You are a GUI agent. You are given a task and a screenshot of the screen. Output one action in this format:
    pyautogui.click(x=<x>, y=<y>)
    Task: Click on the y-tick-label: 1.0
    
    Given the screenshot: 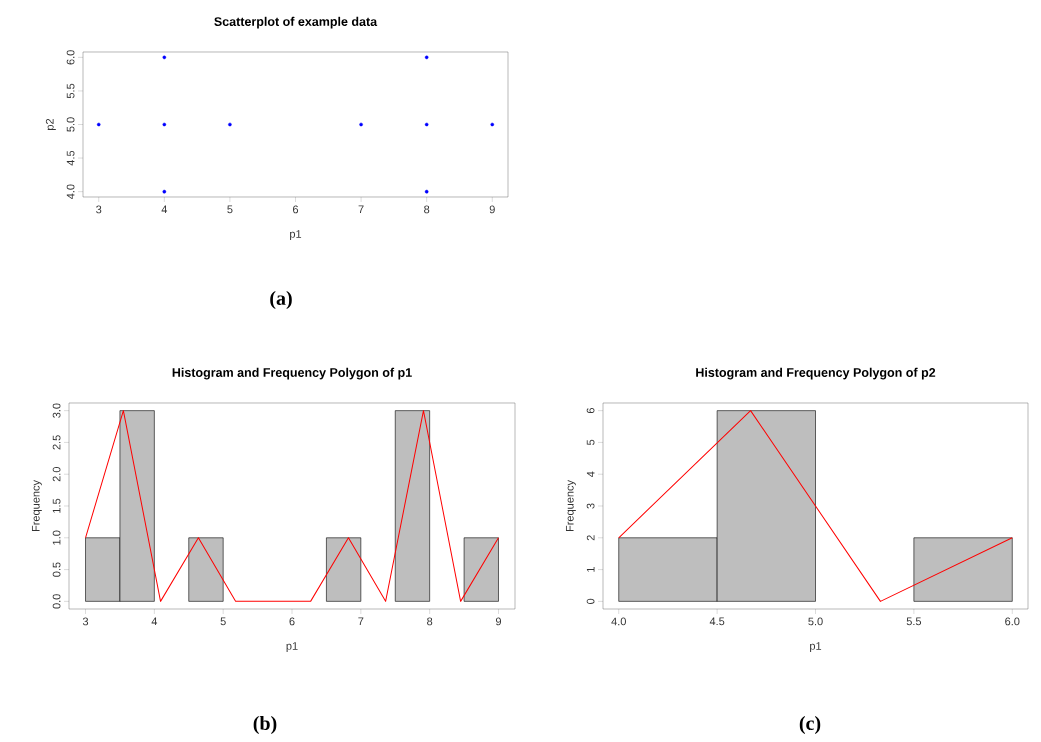 What is the action you would take?
    pyautogui.click(x=56, y=537)
    